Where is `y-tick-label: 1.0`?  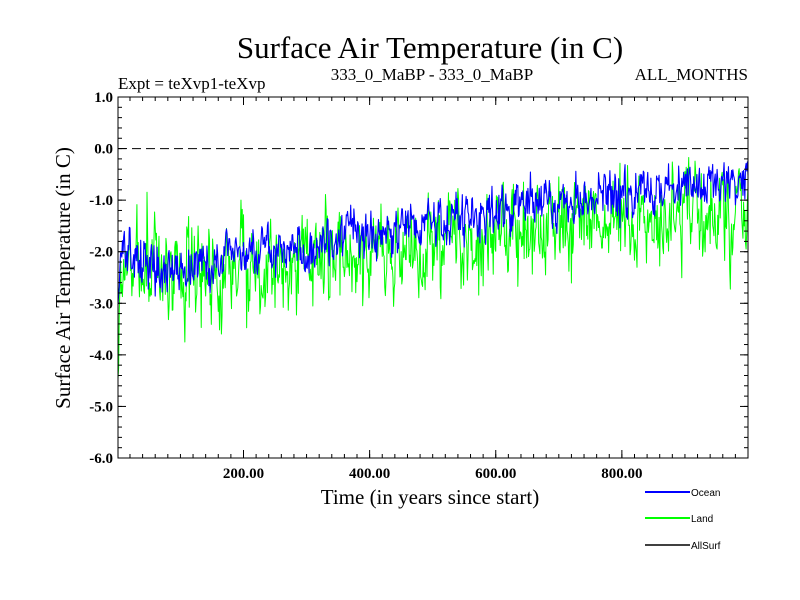
y-tick-label: 1.0 is located at coordinates (103, 98).